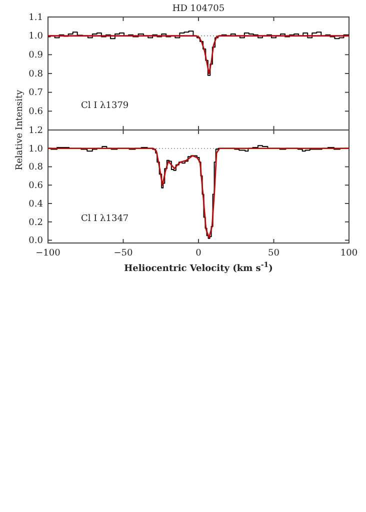 The width and height of the screenshot is (366, 512). What do you see at coordinates (36, 93) in the screenshot?
I see `y-tick-label: 0.7` at bounding box center [36, 93].